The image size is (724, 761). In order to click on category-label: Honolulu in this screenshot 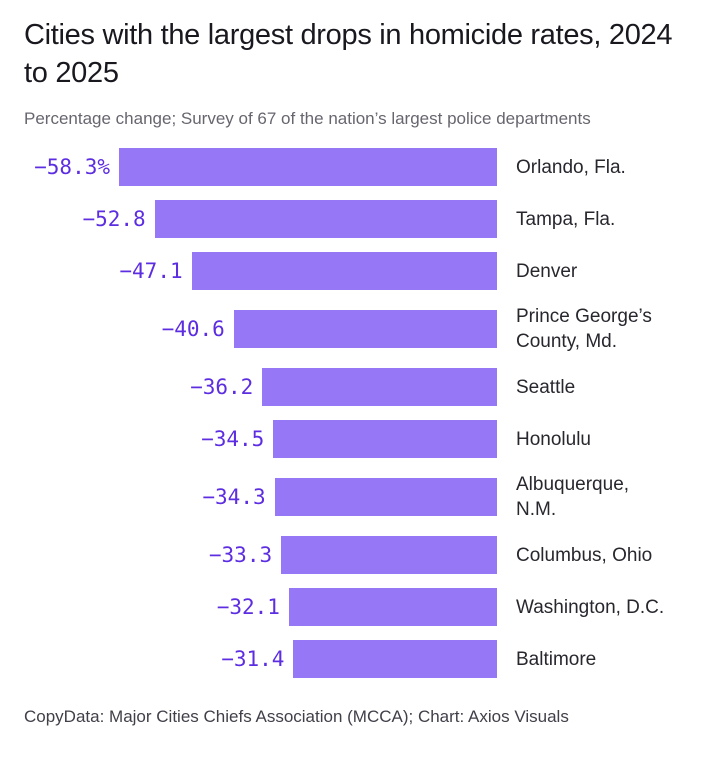, I will do `click(553, 439)`.